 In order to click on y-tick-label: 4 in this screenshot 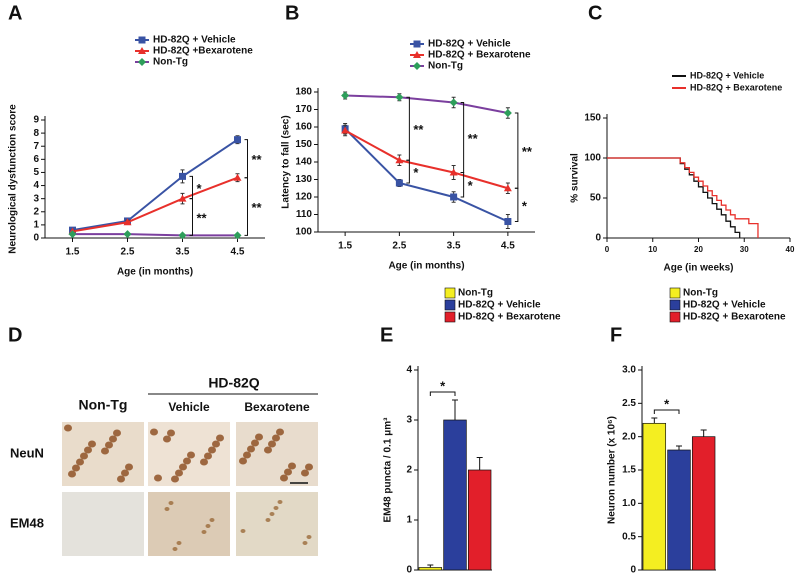, I will do `click(409, 370)`.